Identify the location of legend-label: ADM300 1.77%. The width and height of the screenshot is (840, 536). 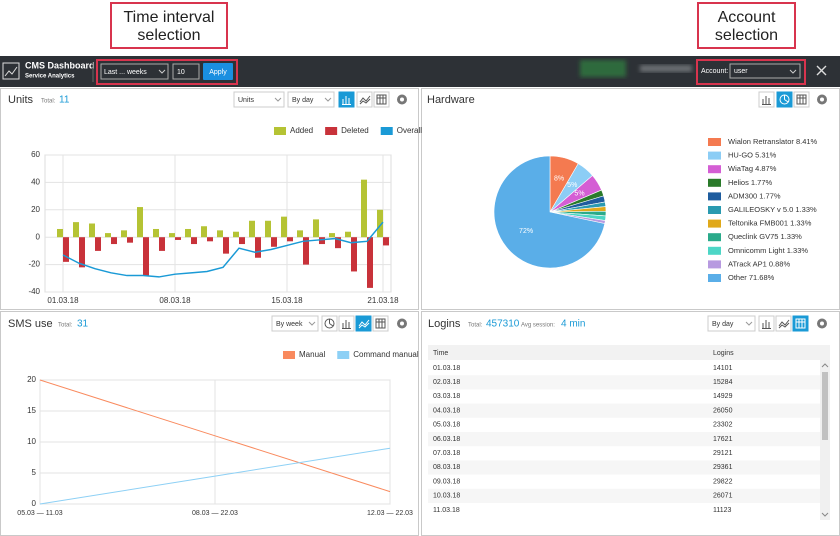
(754, 195).